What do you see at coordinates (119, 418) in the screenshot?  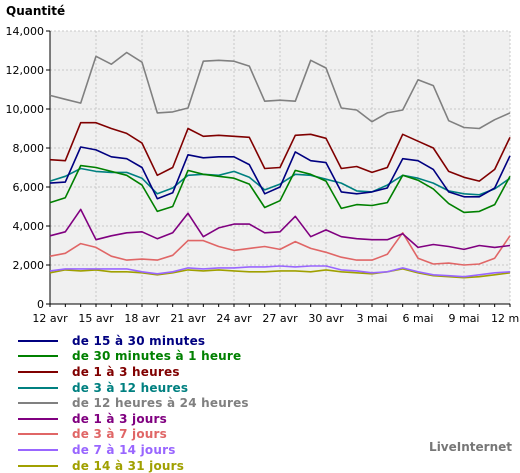 I see `legend-label: de 1 à 3 jours` at bounding box center [119, 418].